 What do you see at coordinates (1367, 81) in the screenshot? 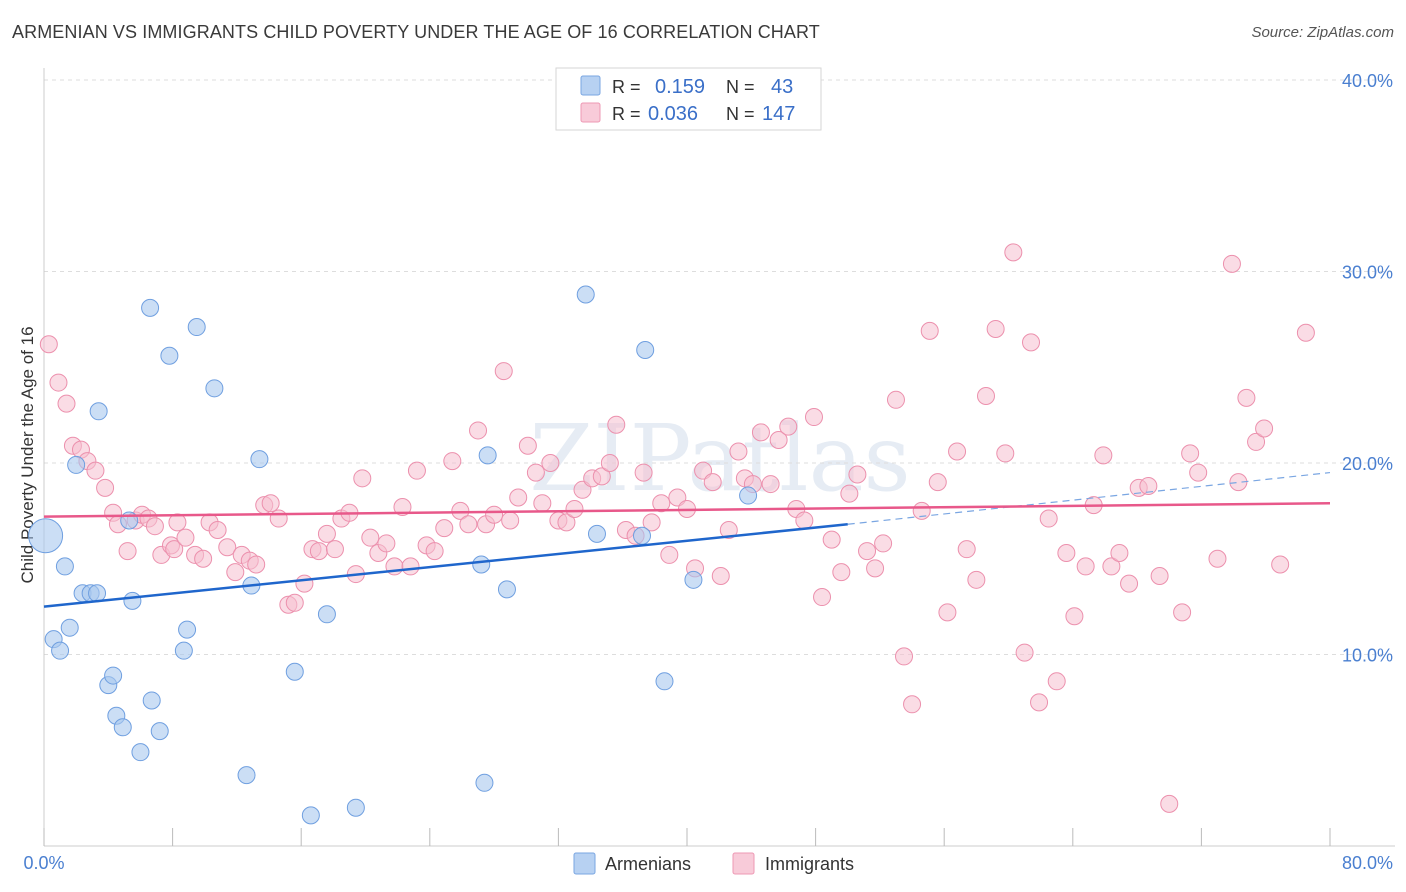
I see `y-tick-label-3: 40.0%` at bounding box center [1367, 81].